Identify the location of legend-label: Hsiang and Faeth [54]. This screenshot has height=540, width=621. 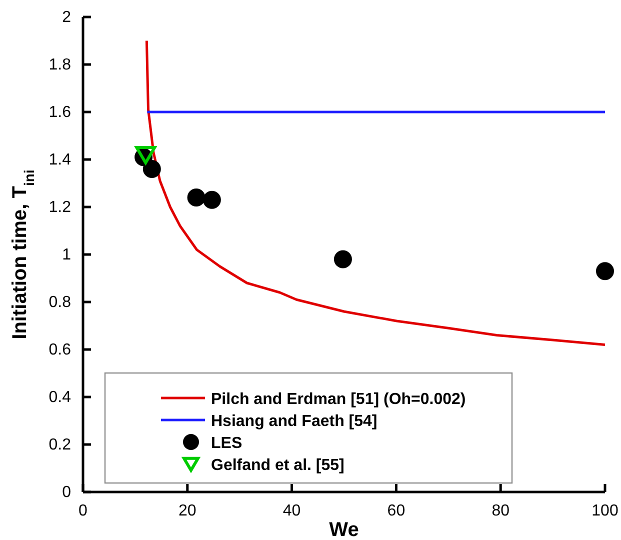
(294, 421).